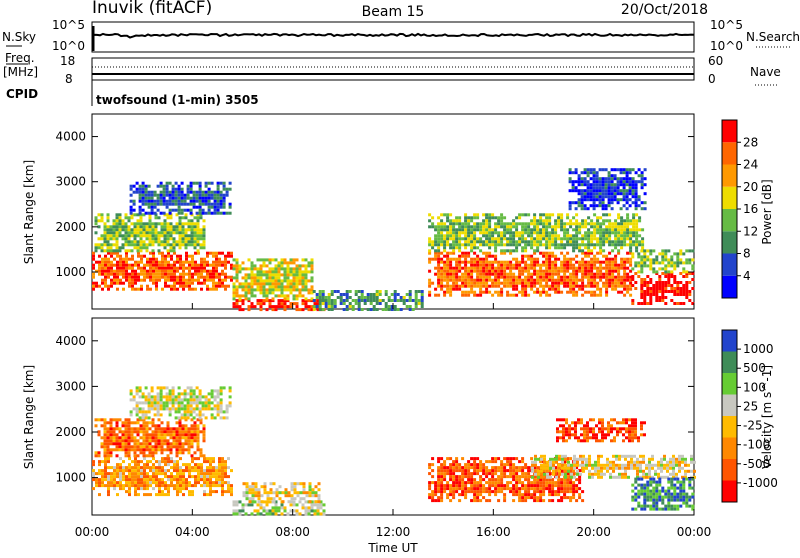  Describe the element at coordinates (729, 220) in the screenshot. I see `colorbar-segment` at that location.